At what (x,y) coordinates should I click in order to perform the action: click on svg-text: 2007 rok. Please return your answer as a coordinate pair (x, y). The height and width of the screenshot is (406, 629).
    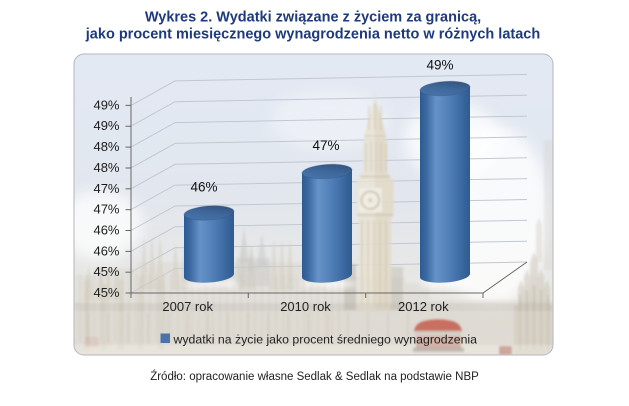
    Looking at the image, I should click on (187, 306).